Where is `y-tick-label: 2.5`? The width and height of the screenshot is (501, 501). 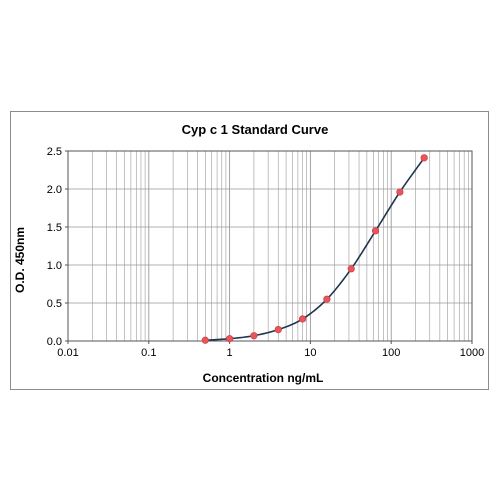 y-tick-label: 2.5 is located at coordinates (54, 152).